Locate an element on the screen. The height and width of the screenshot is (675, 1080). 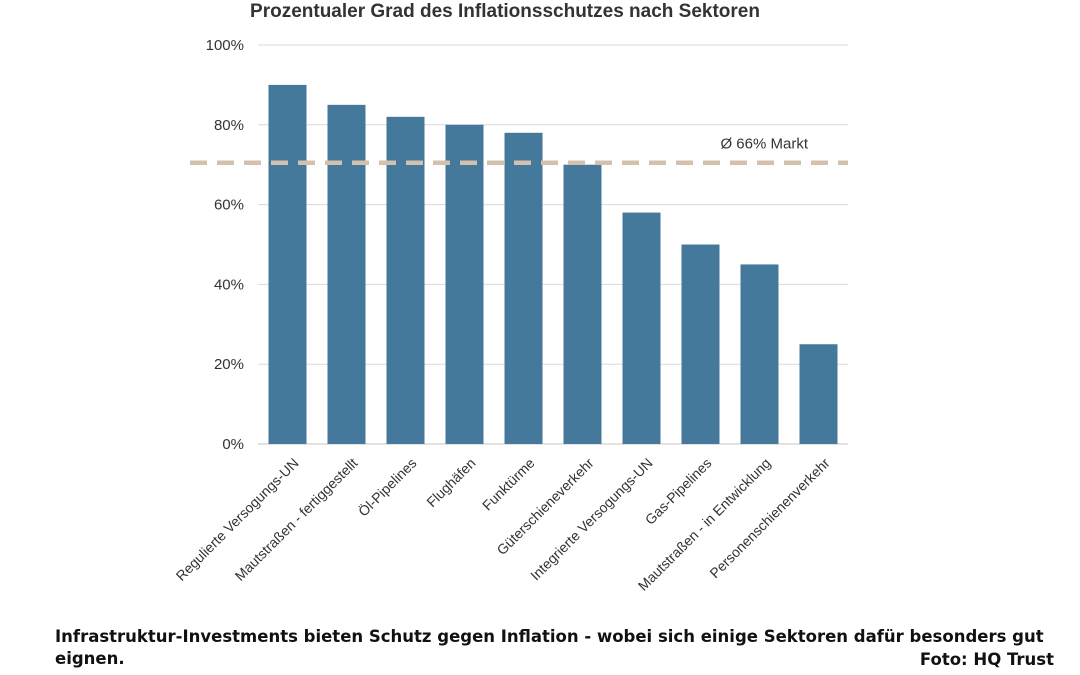
y-tick-label: 40% is located at coordinates (229, 284).